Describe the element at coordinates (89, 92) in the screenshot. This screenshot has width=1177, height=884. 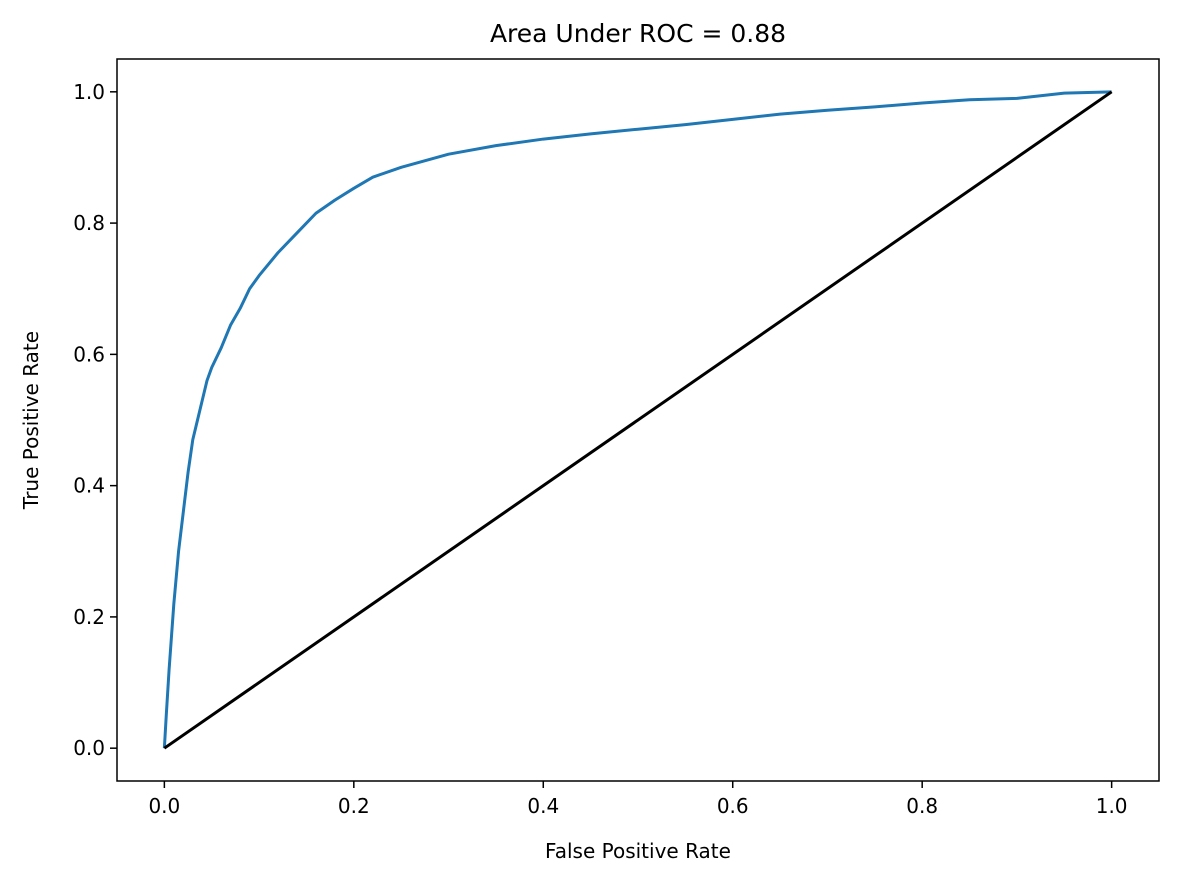
I see `y-tick-label: 1.0` at that location.